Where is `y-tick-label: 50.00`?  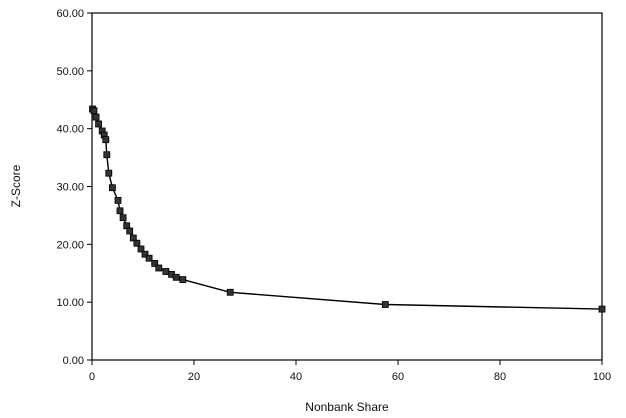 y-tick-label: 50.00 is located at coordinates (70, 72).